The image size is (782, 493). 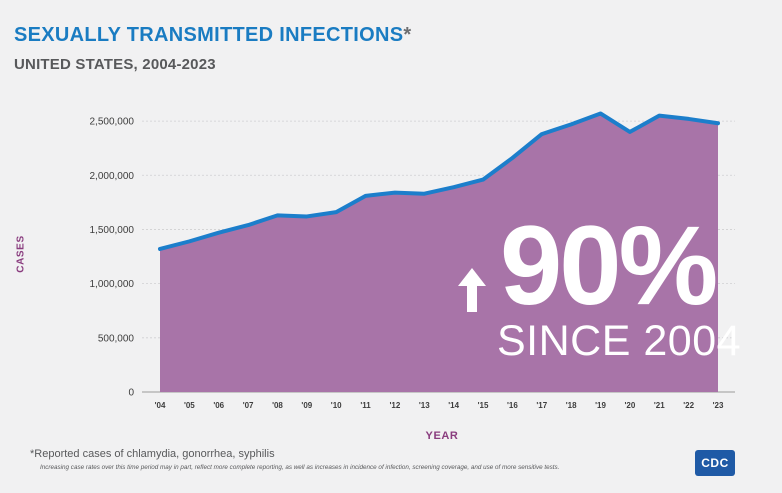 What do you see at coordinates (609, 265) in the screenshot?
I see `callout-percent: 90%` at bounding box center [609, 265].